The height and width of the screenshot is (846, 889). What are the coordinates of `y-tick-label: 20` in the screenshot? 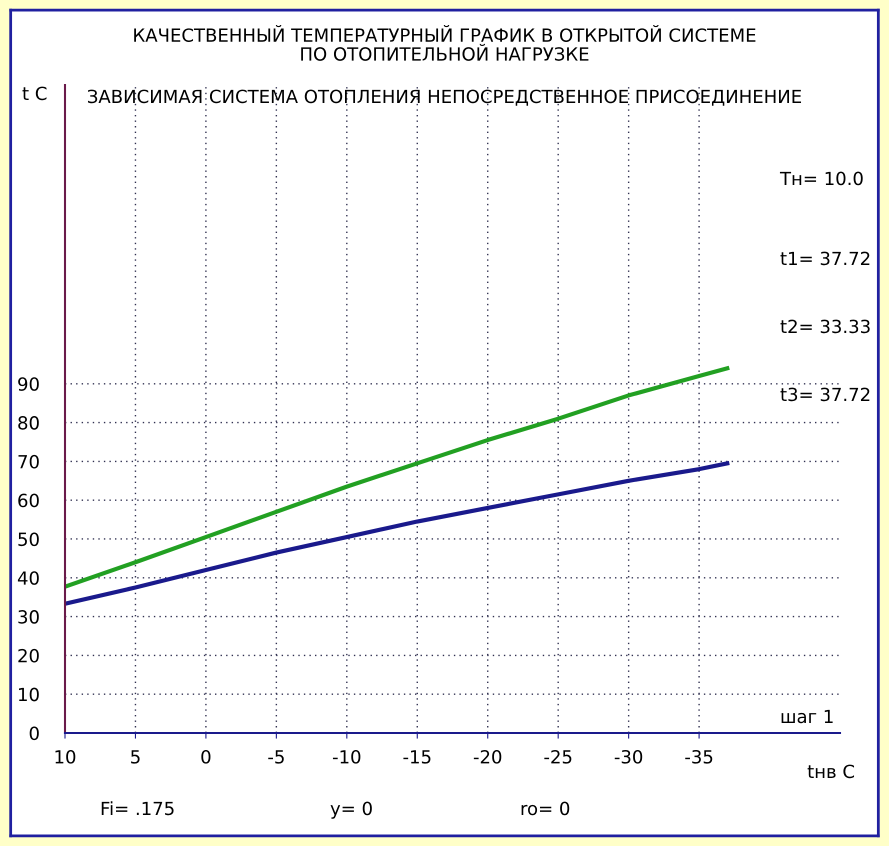 It's located at (28, 655).